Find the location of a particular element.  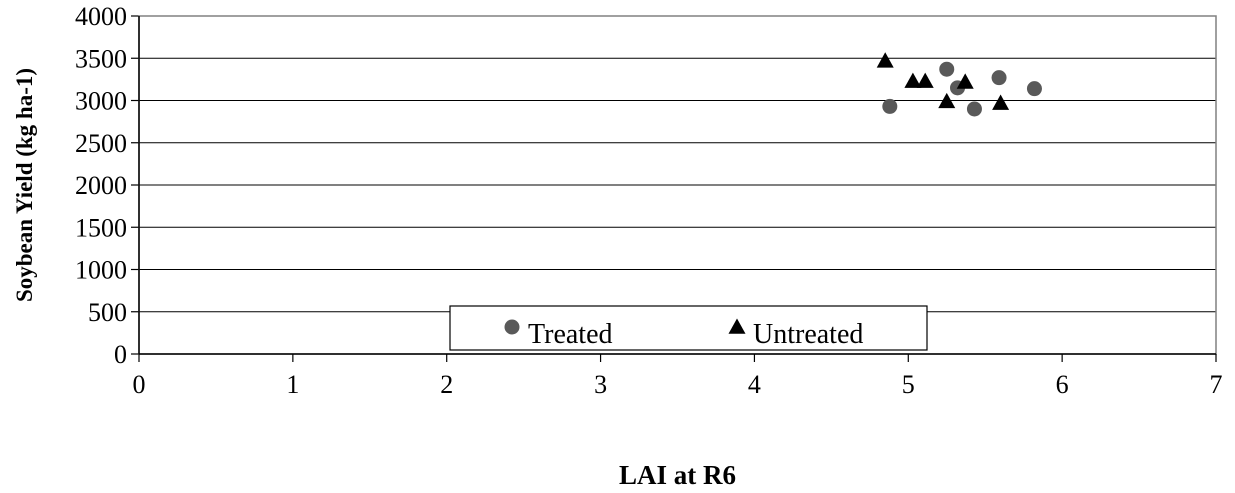

x-tick-labels: 0 1 2 3 4 5 6 7 is located at coordinates (678, 384).